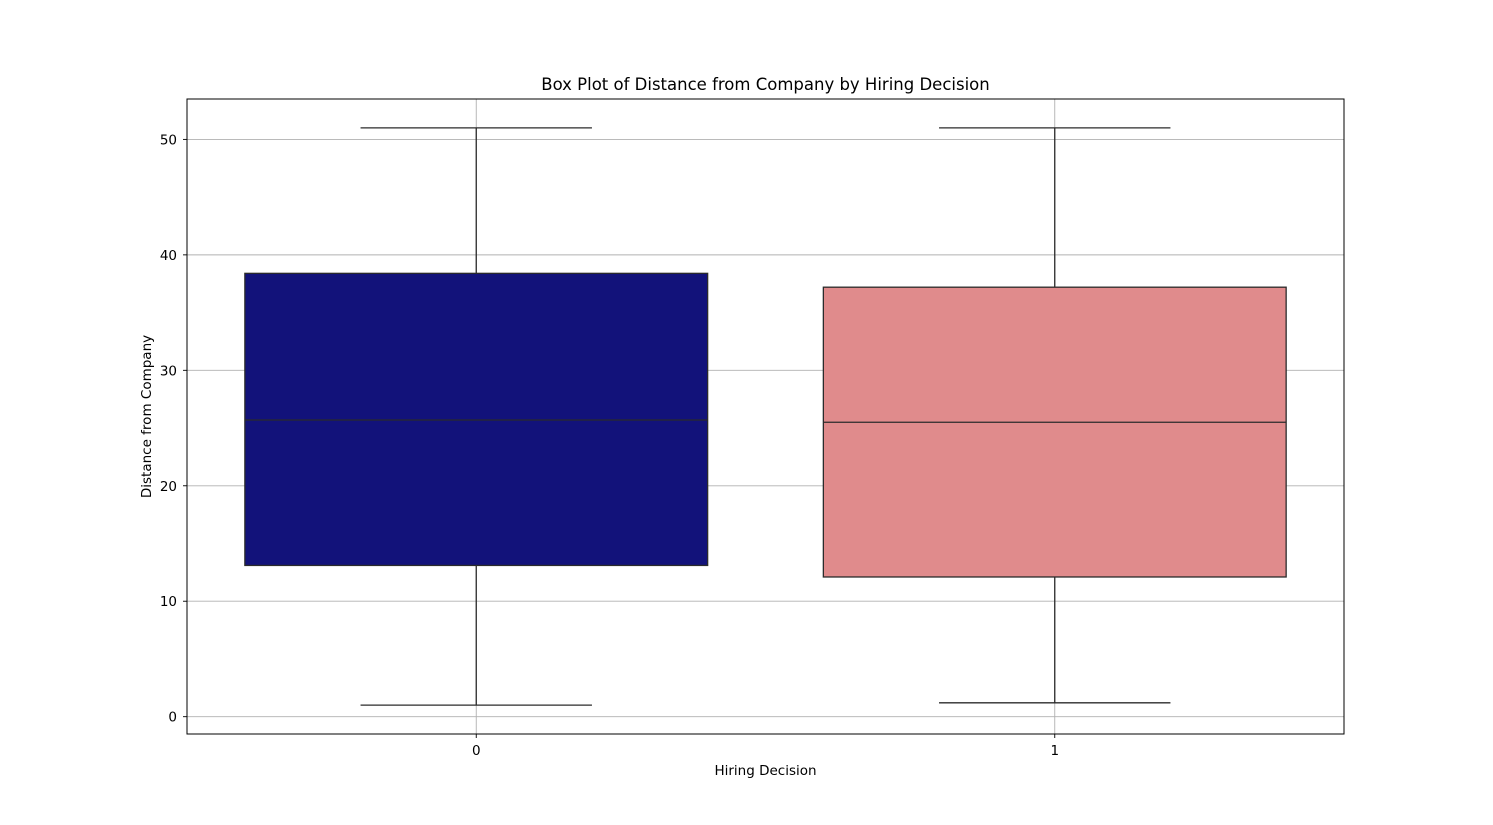  Describe the element at coordinates (765, 771) in the screenshot. I see `x-axis-label: Hiring Decision` at that location.